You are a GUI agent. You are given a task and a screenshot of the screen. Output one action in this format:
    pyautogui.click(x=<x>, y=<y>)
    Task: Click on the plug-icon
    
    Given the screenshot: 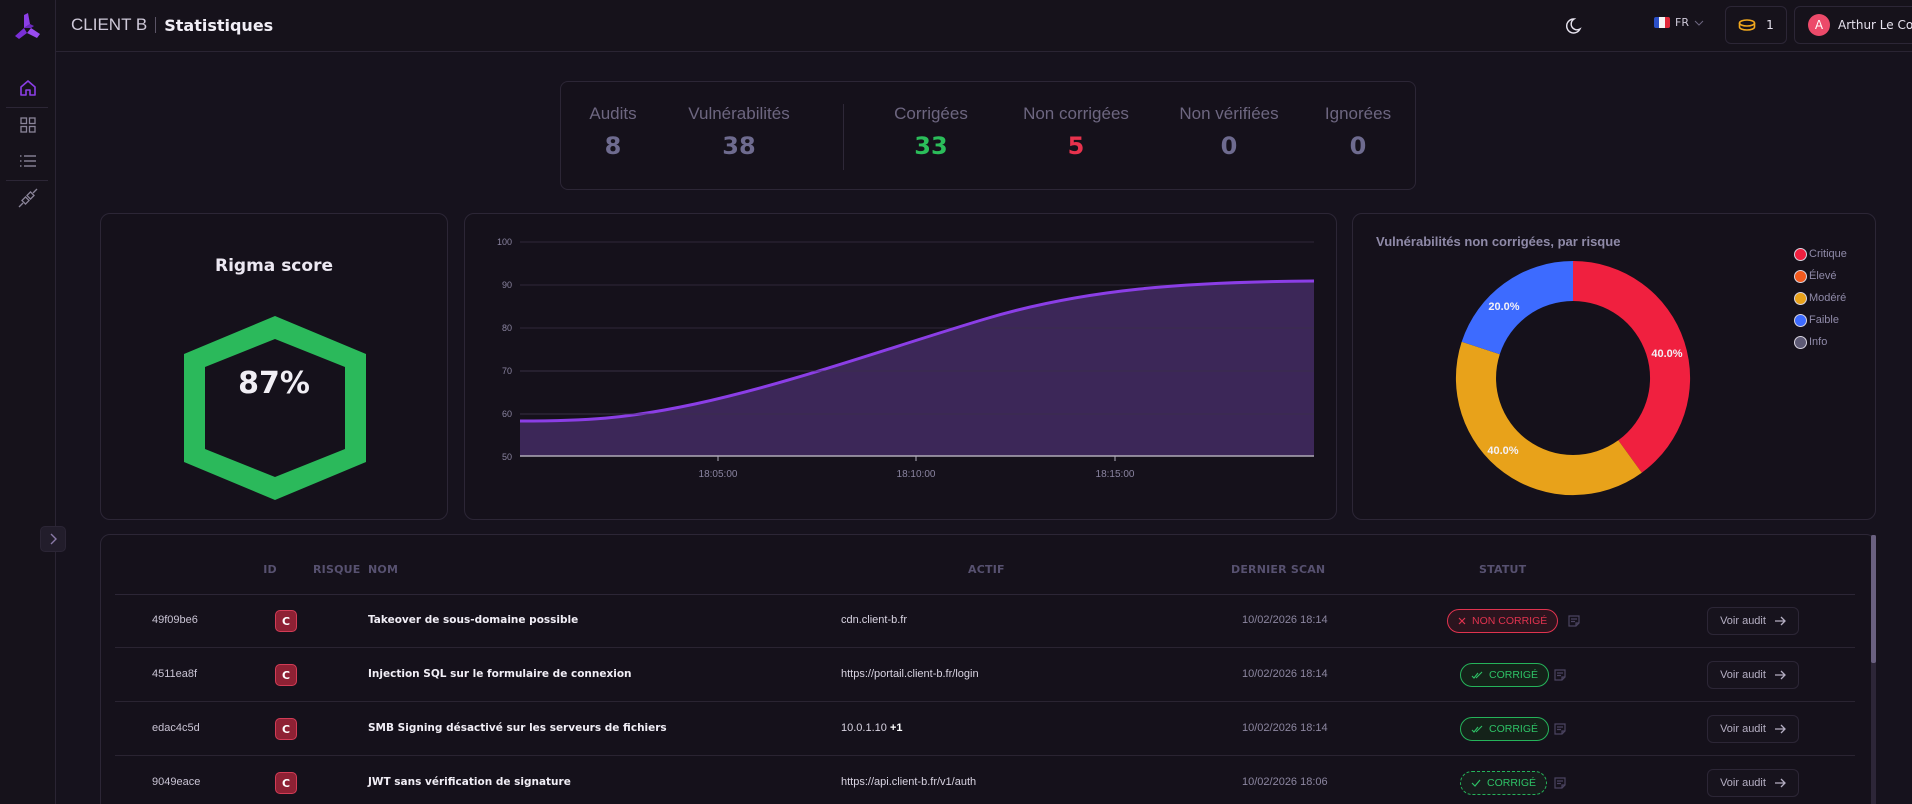 What is the action you would take?
    pyautogui.click(x=28, y=198)
    